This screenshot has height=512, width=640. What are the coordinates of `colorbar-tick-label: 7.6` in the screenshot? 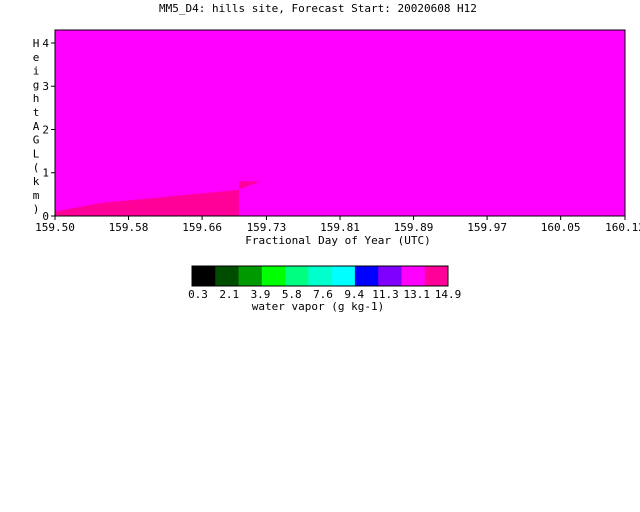 It's located at (323, 294).